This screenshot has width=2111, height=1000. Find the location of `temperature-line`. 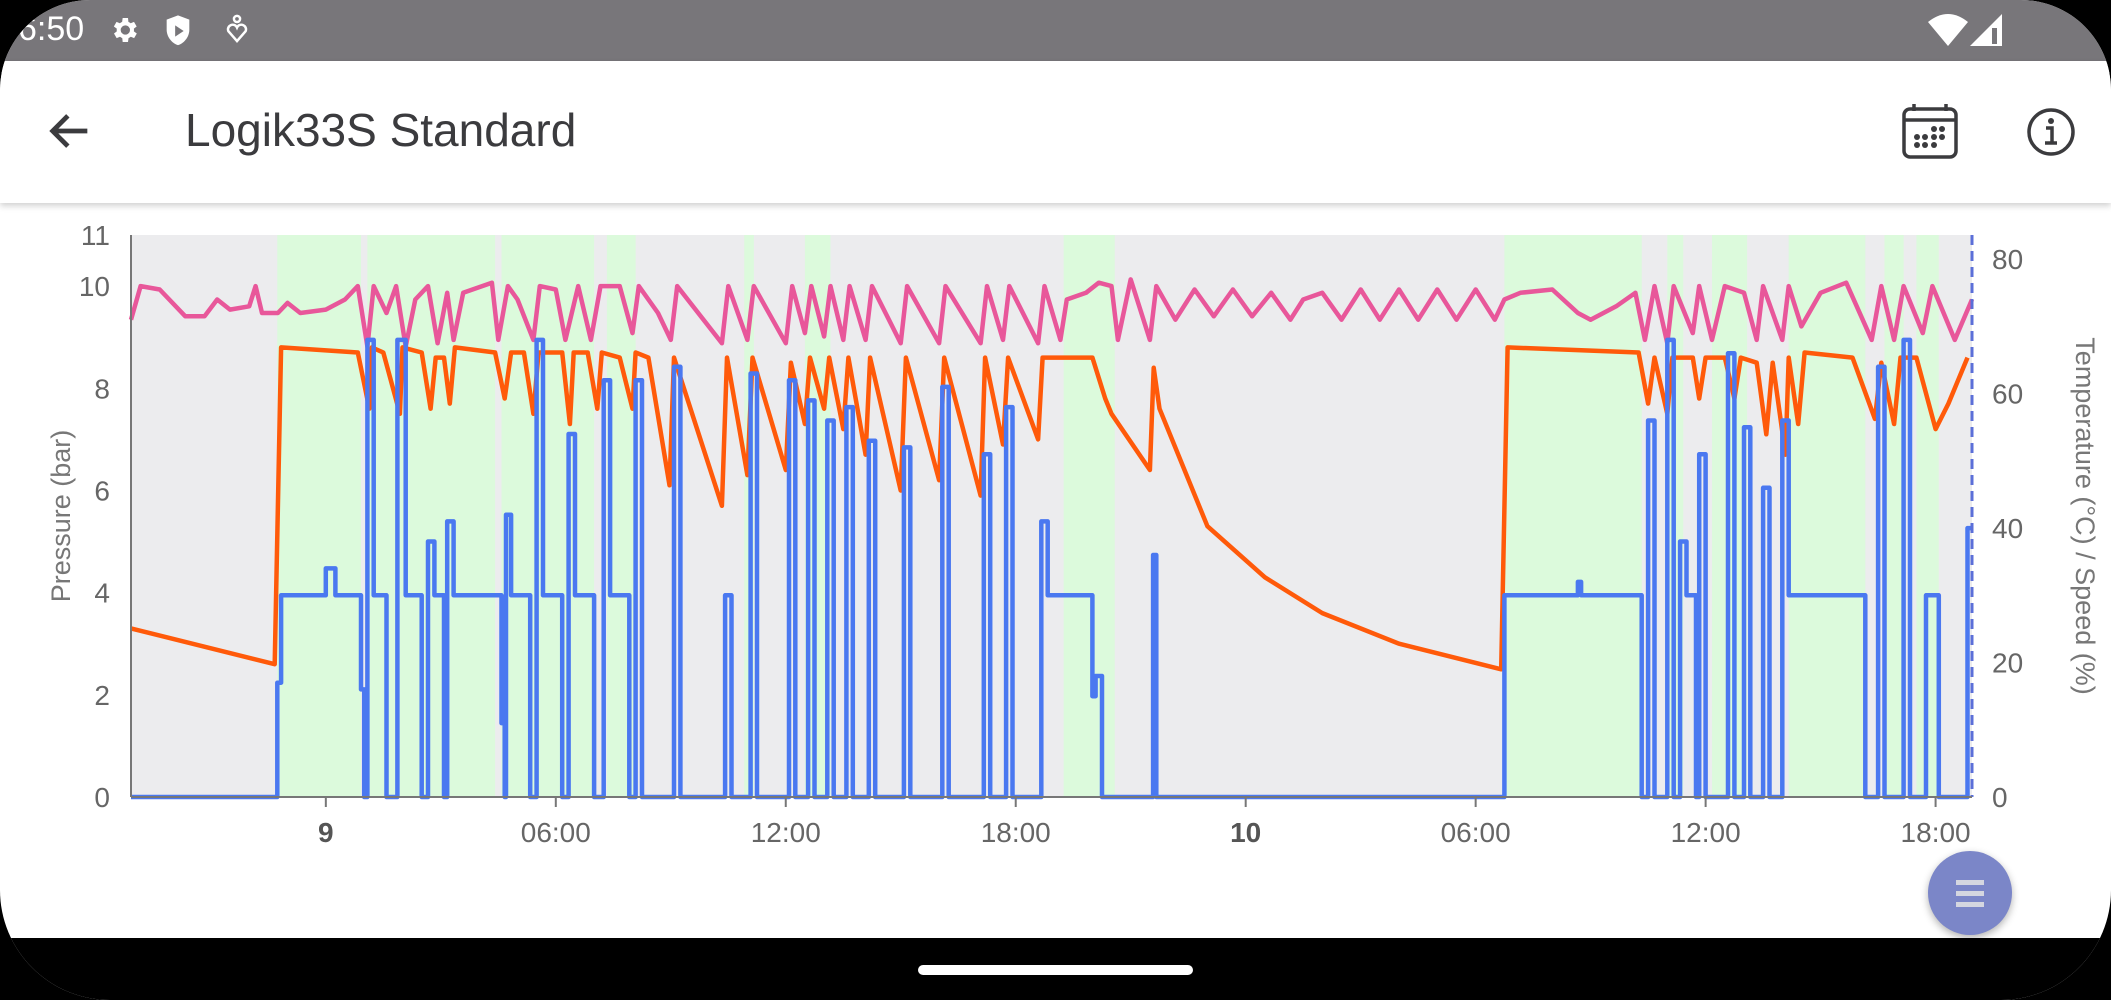

temperature-line is located at coordinates (1051, 313).